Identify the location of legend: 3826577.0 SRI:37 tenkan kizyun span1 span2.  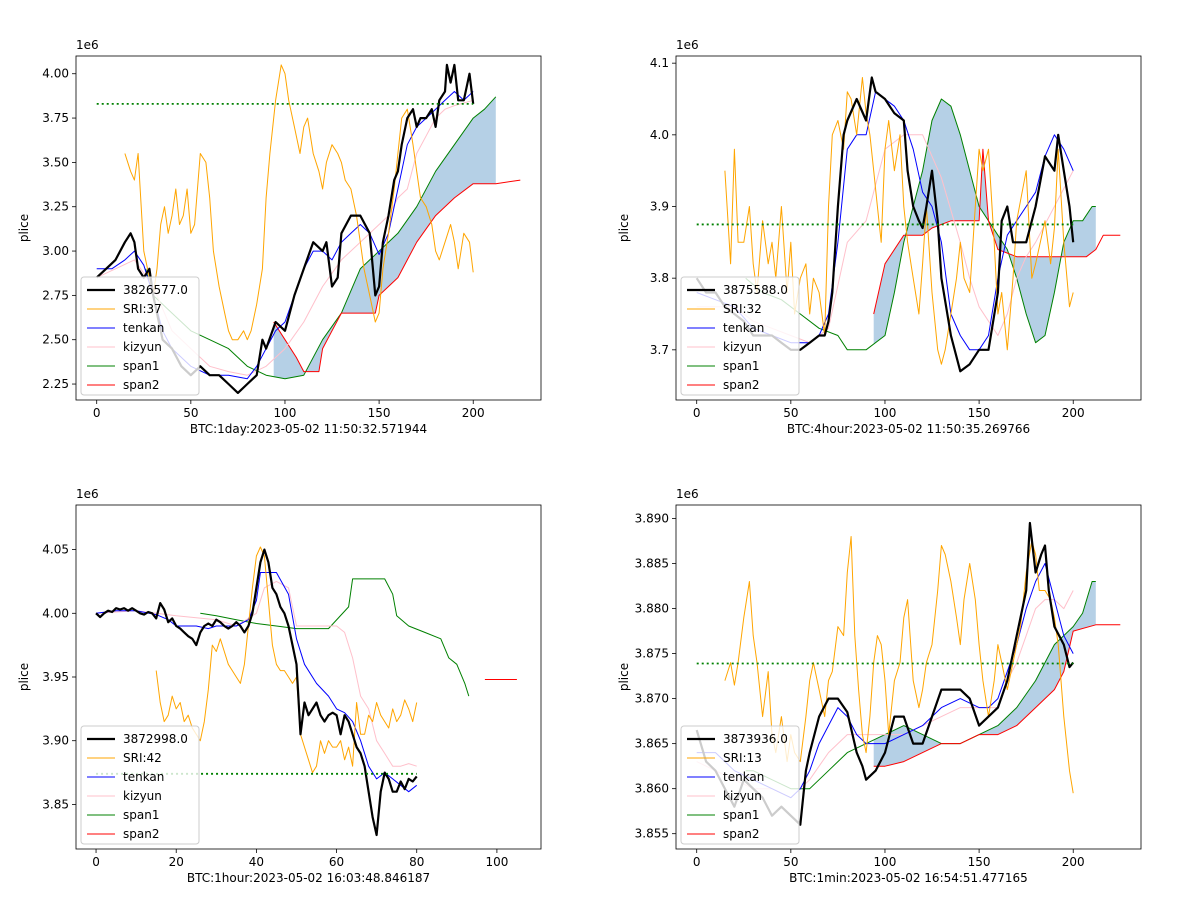
(140, 336).